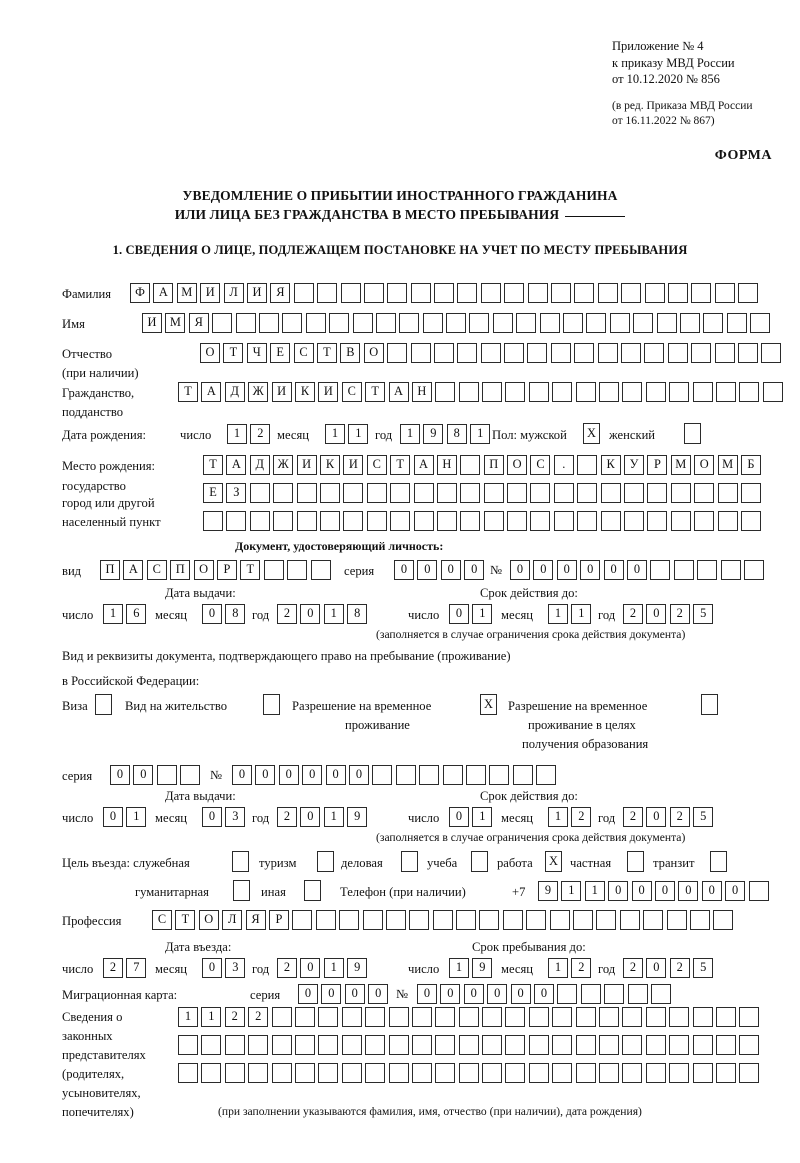 The height and width of the screenshot is (1163, 800). I want to click on checkbox-temp-edu, so click(709, 704).